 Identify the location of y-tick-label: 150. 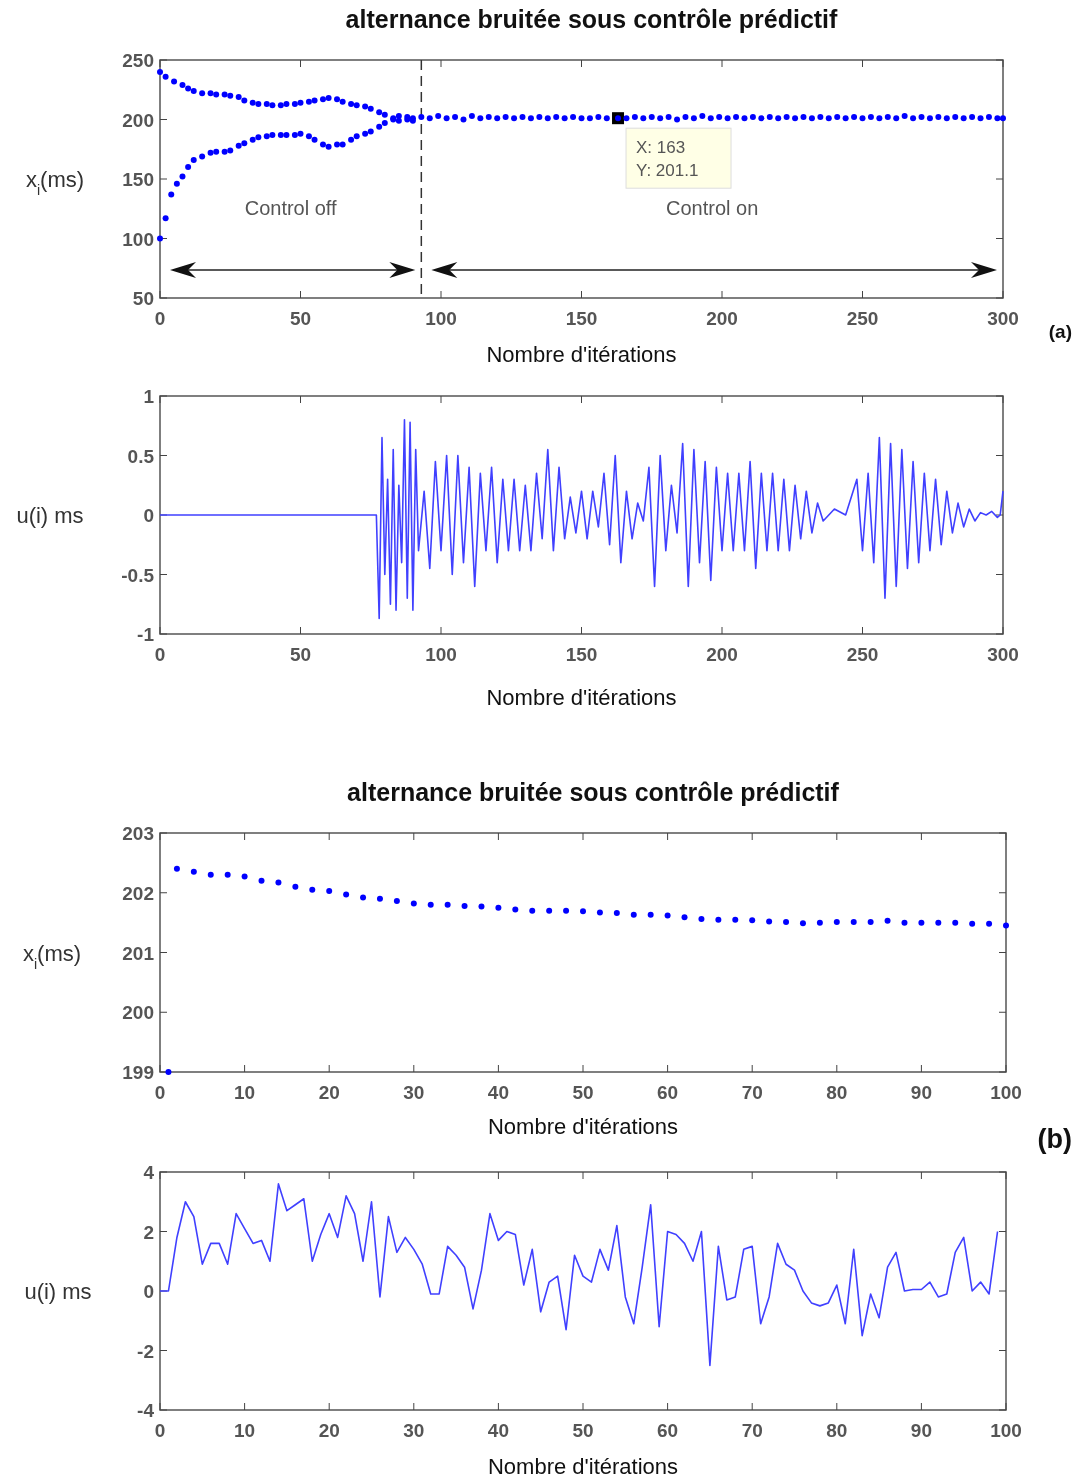
(138, 179).